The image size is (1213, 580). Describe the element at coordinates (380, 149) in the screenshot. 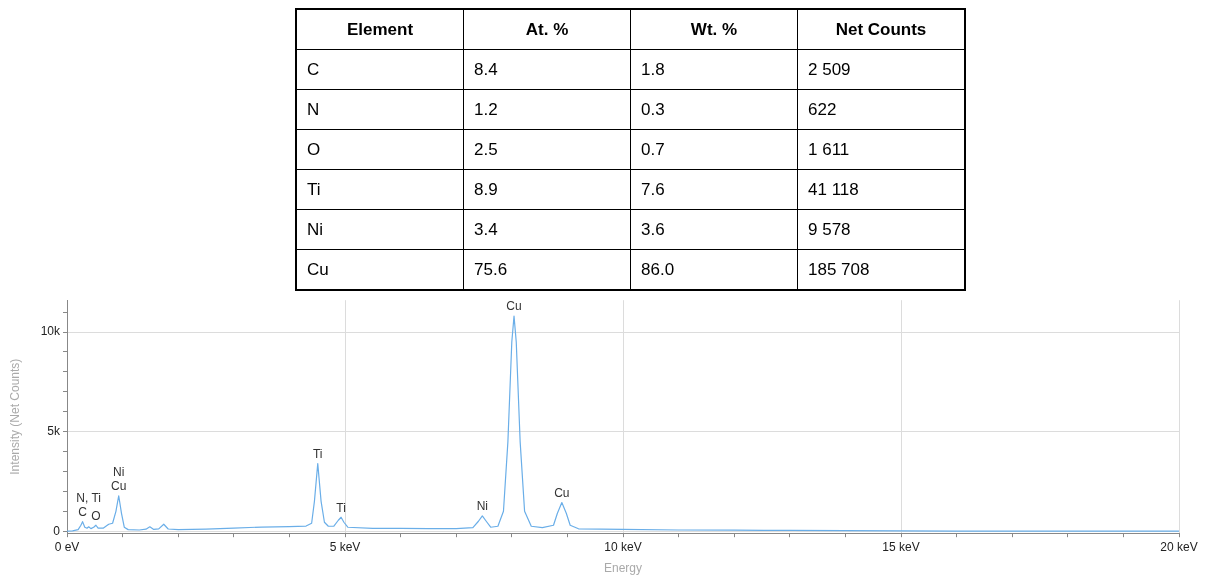

I see `category-label: O` at that location.